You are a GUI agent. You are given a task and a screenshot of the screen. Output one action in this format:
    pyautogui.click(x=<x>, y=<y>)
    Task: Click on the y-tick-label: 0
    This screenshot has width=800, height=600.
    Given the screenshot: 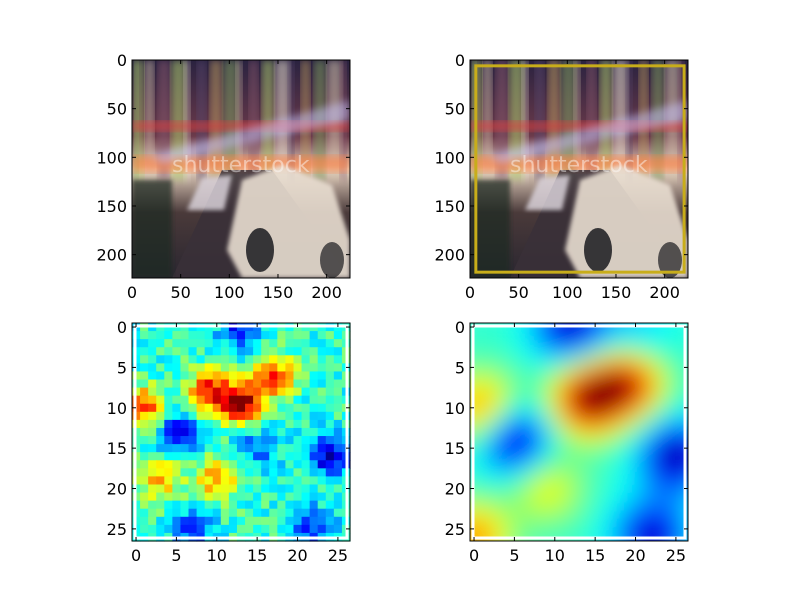 What is the action you would take?
    pyautogui.click(x=122, y=327)
    